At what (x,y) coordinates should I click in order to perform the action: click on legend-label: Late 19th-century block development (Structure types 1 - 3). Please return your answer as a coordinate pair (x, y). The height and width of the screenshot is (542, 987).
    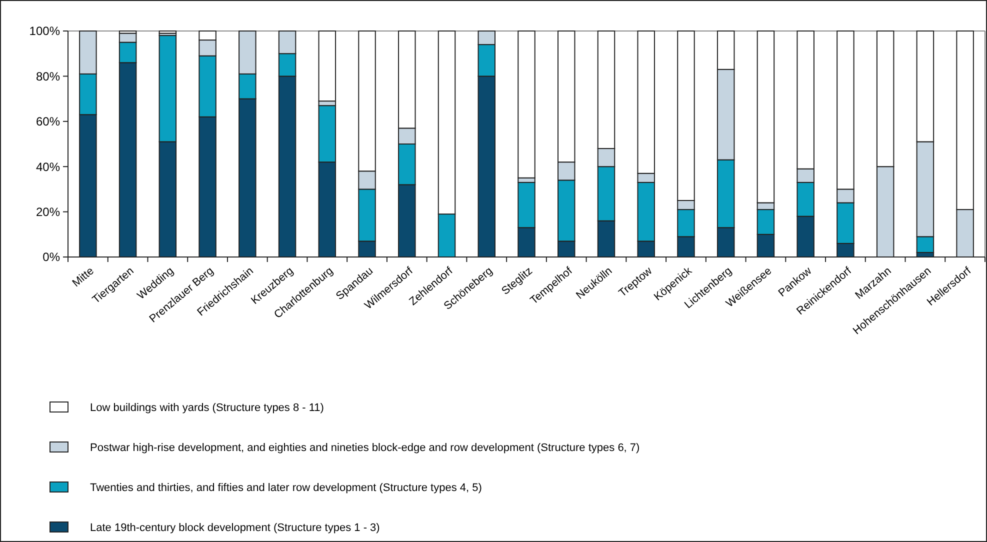
    Looking at the image, I should click on (235, 528).